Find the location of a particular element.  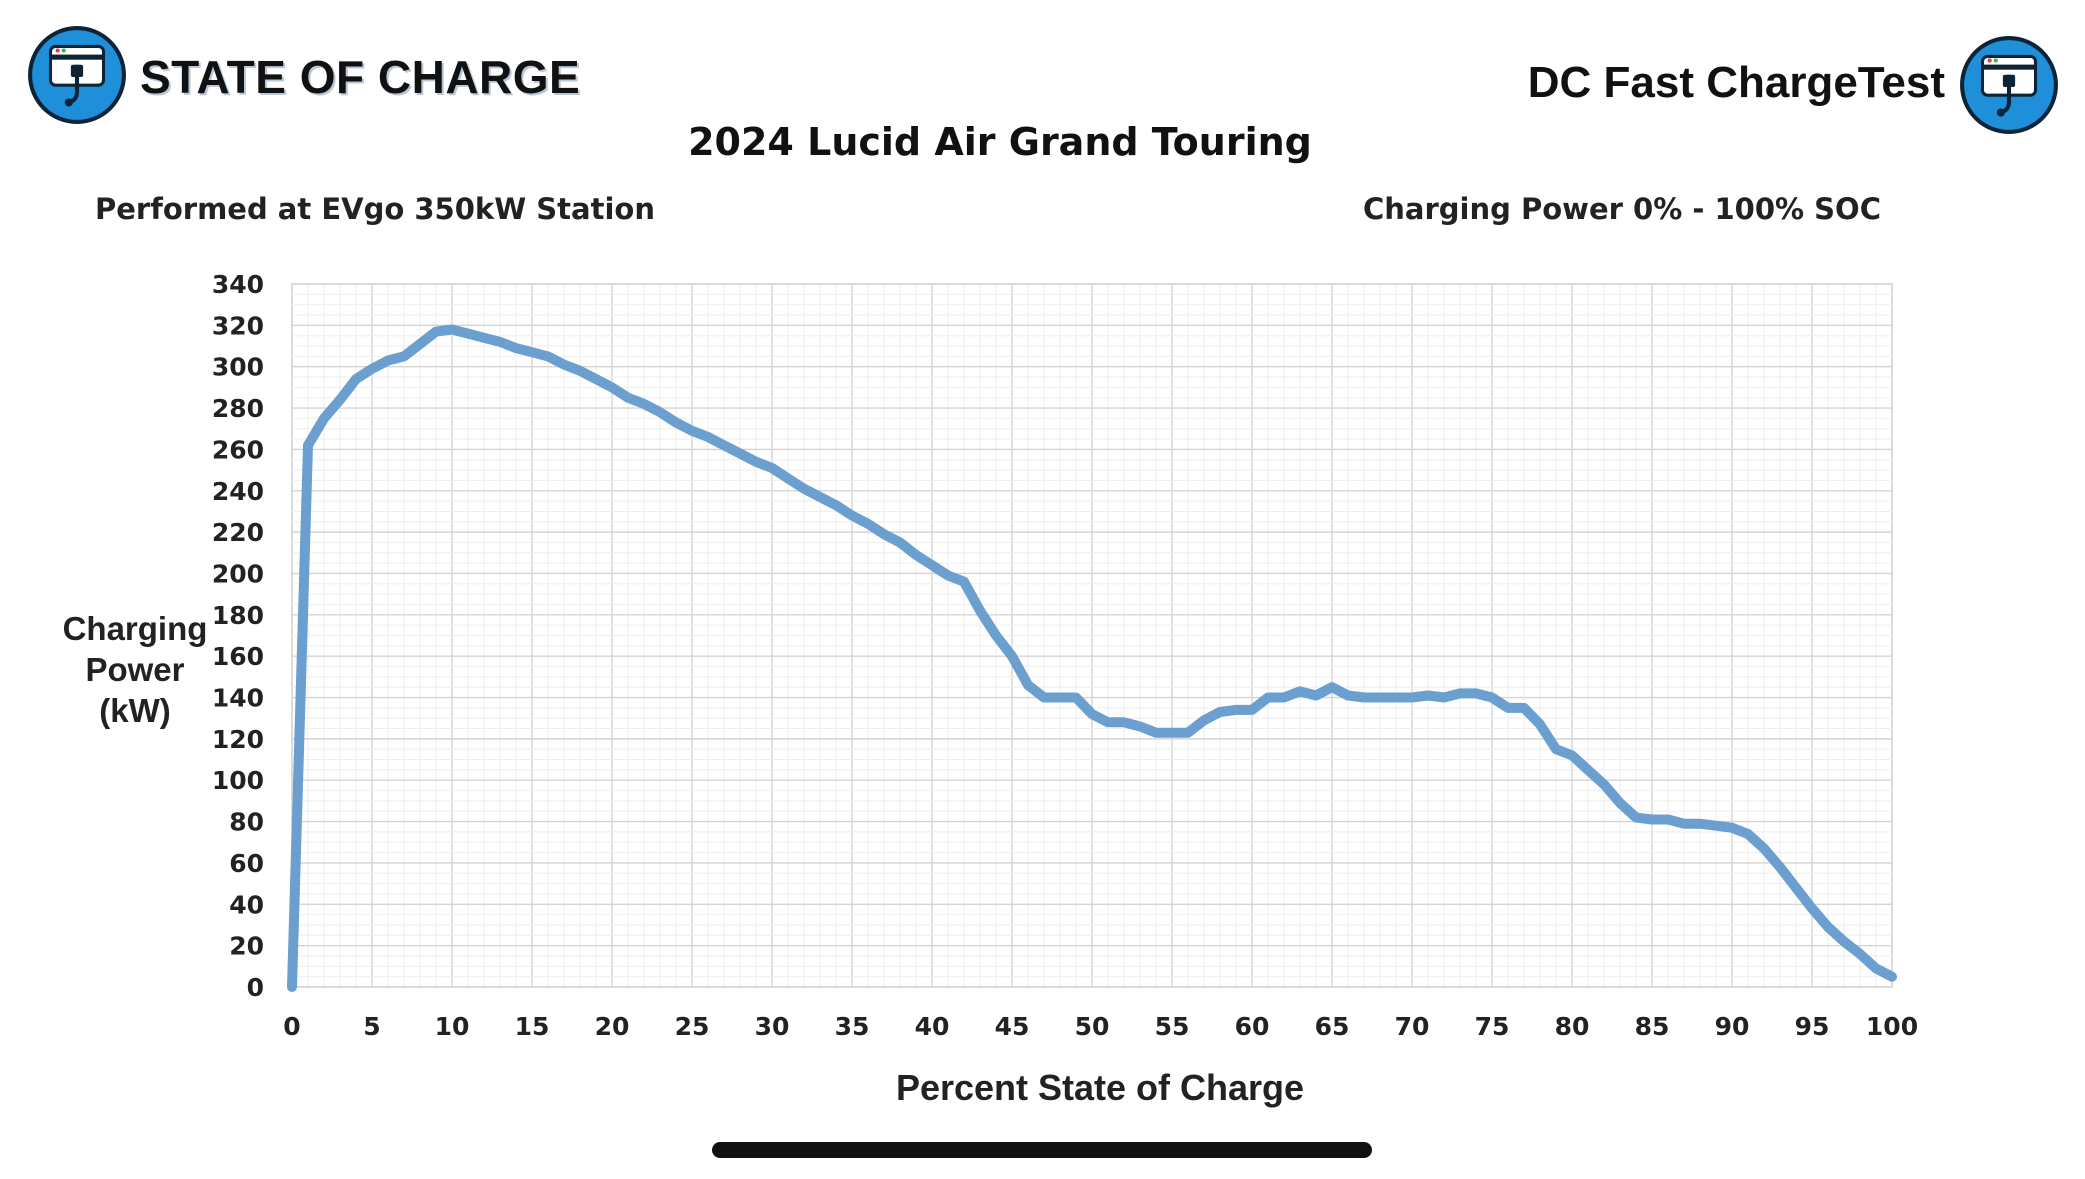

y-tick-label: 260 is located at coordinates (238, 449).